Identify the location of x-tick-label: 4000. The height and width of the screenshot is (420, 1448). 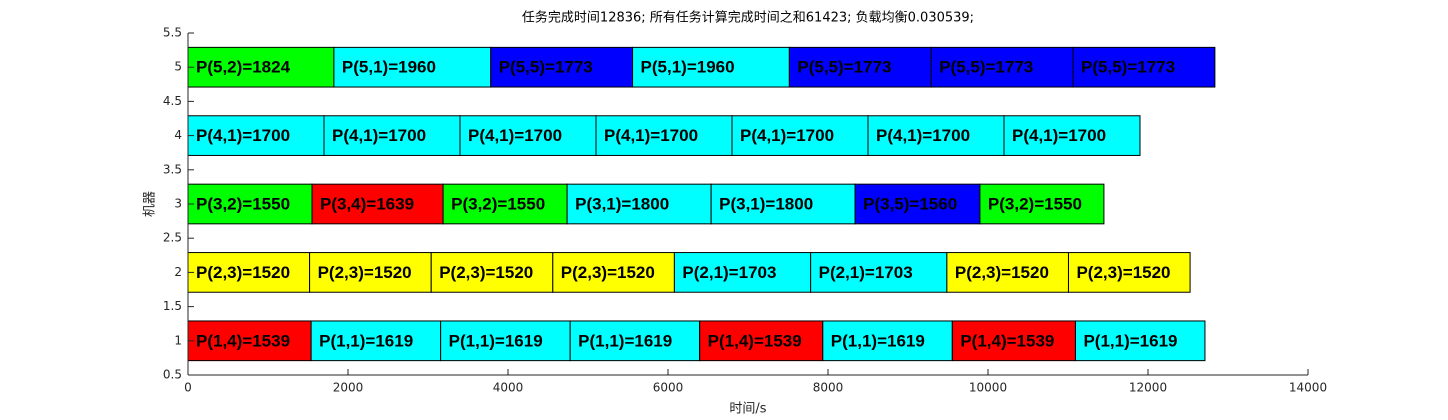
(508, 388).